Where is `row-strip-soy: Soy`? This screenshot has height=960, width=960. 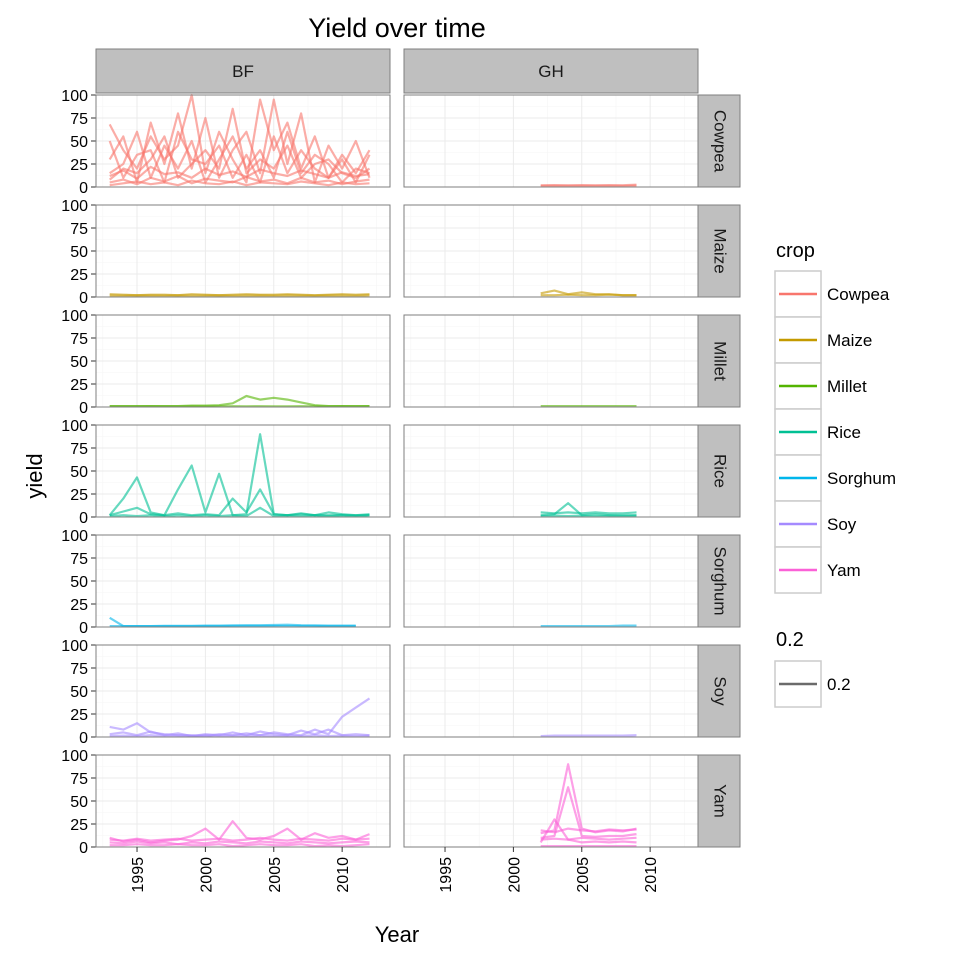
row-strip-soy: Soy is located at coordinates (719, 691).